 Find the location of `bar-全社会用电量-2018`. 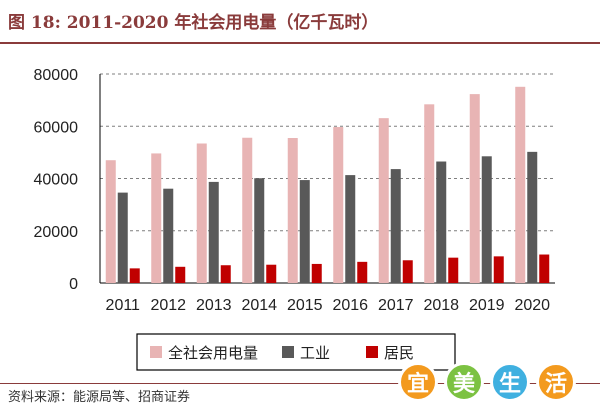

bar-全社会用电量-2018 is located at coordinates (429, 194).